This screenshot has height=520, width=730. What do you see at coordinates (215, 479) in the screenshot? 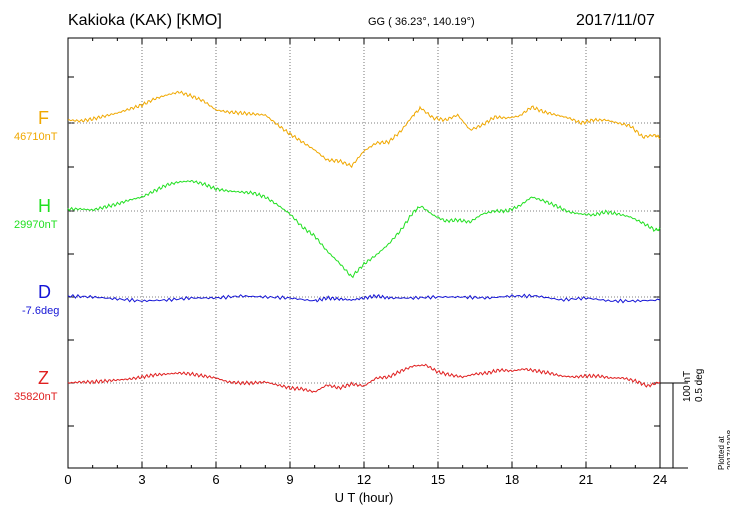
I see `x-tick-label: 6` at bounding box center [215, 479].